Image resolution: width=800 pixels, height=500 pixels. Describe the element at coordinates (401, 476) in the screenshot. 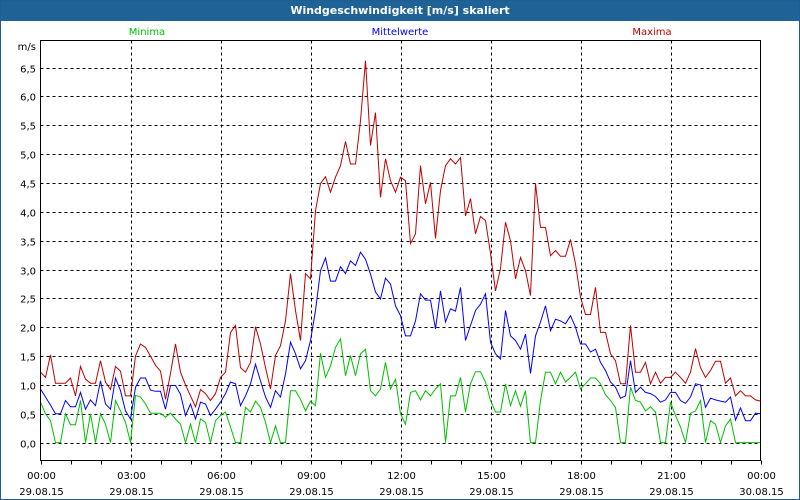

I see `x-tick-time: 12:00` at that location.